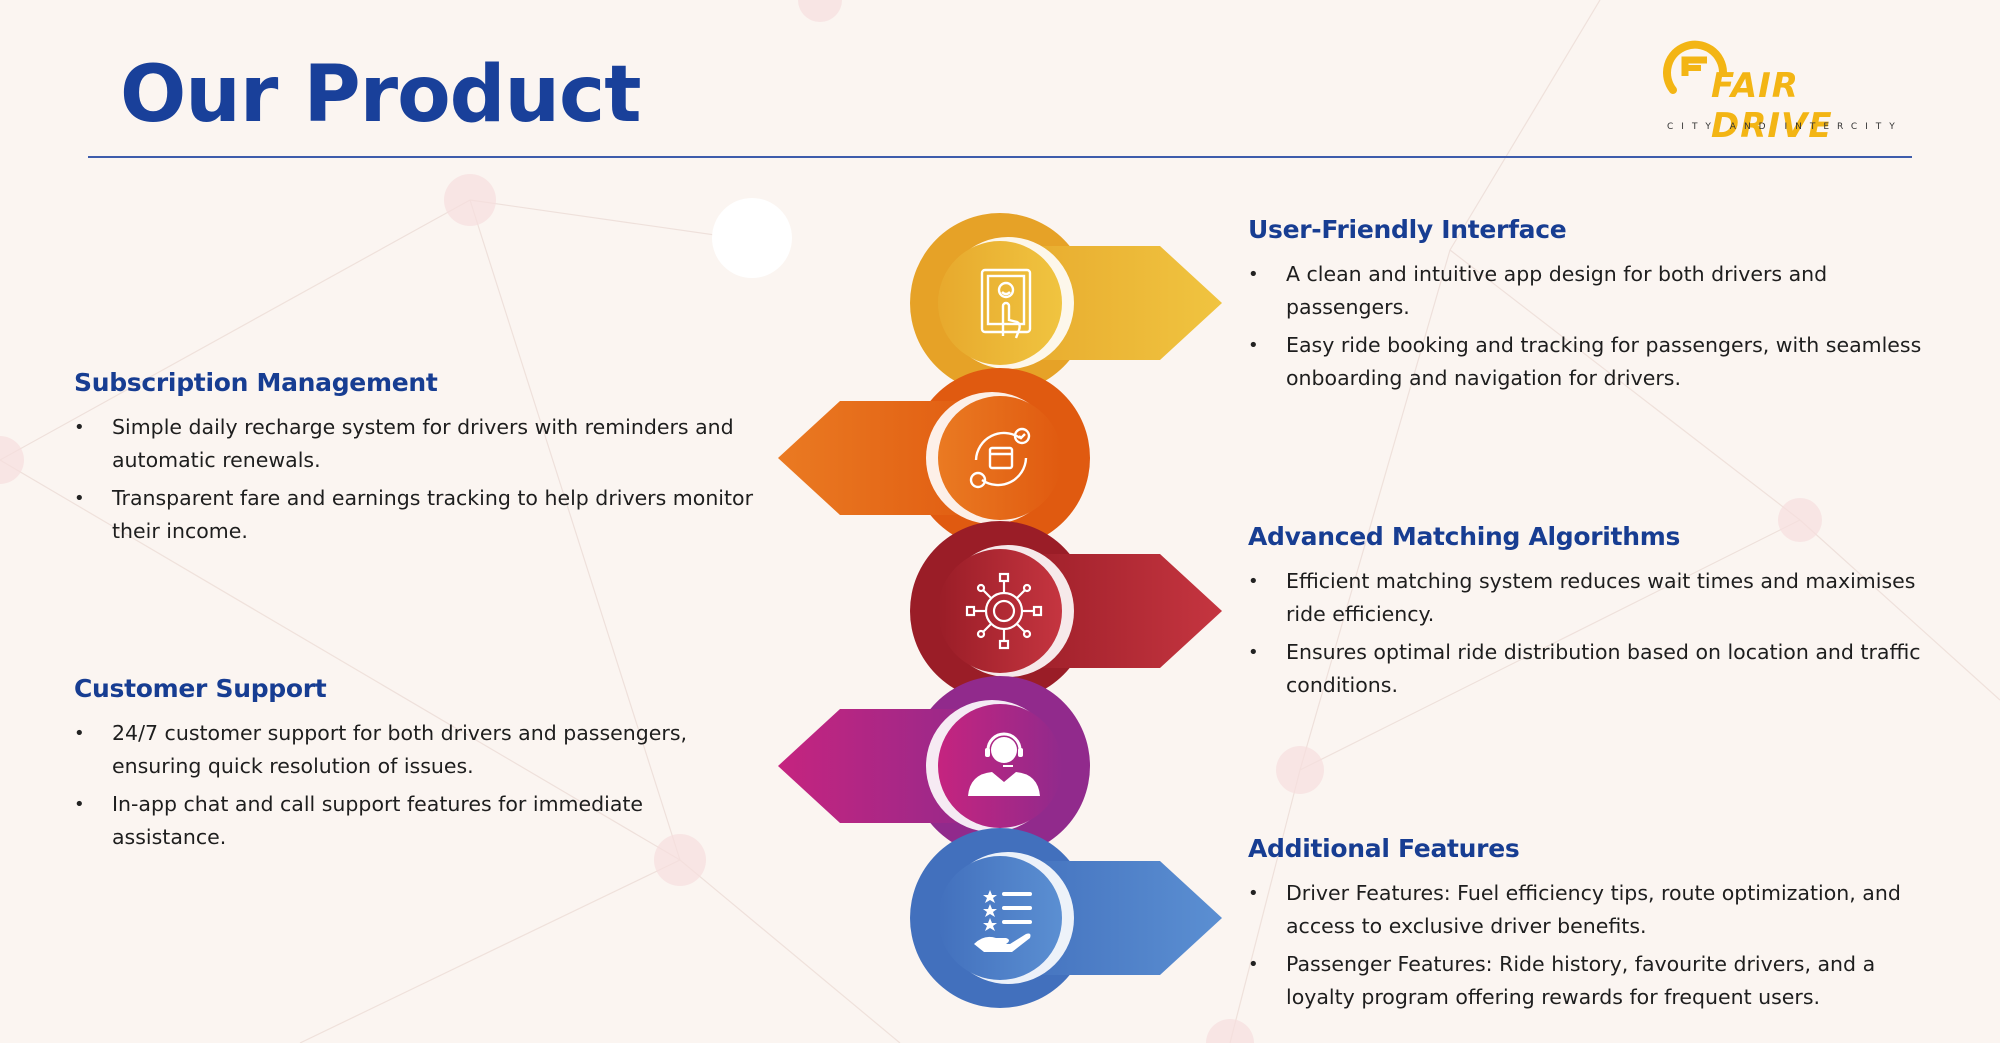 Image resolution: width=2000 pixels, height=1043 pixels. What do you see at coordinates (934, 458) in the screenshot?
I see `step-2-shape` at bounding box center [934, 458].